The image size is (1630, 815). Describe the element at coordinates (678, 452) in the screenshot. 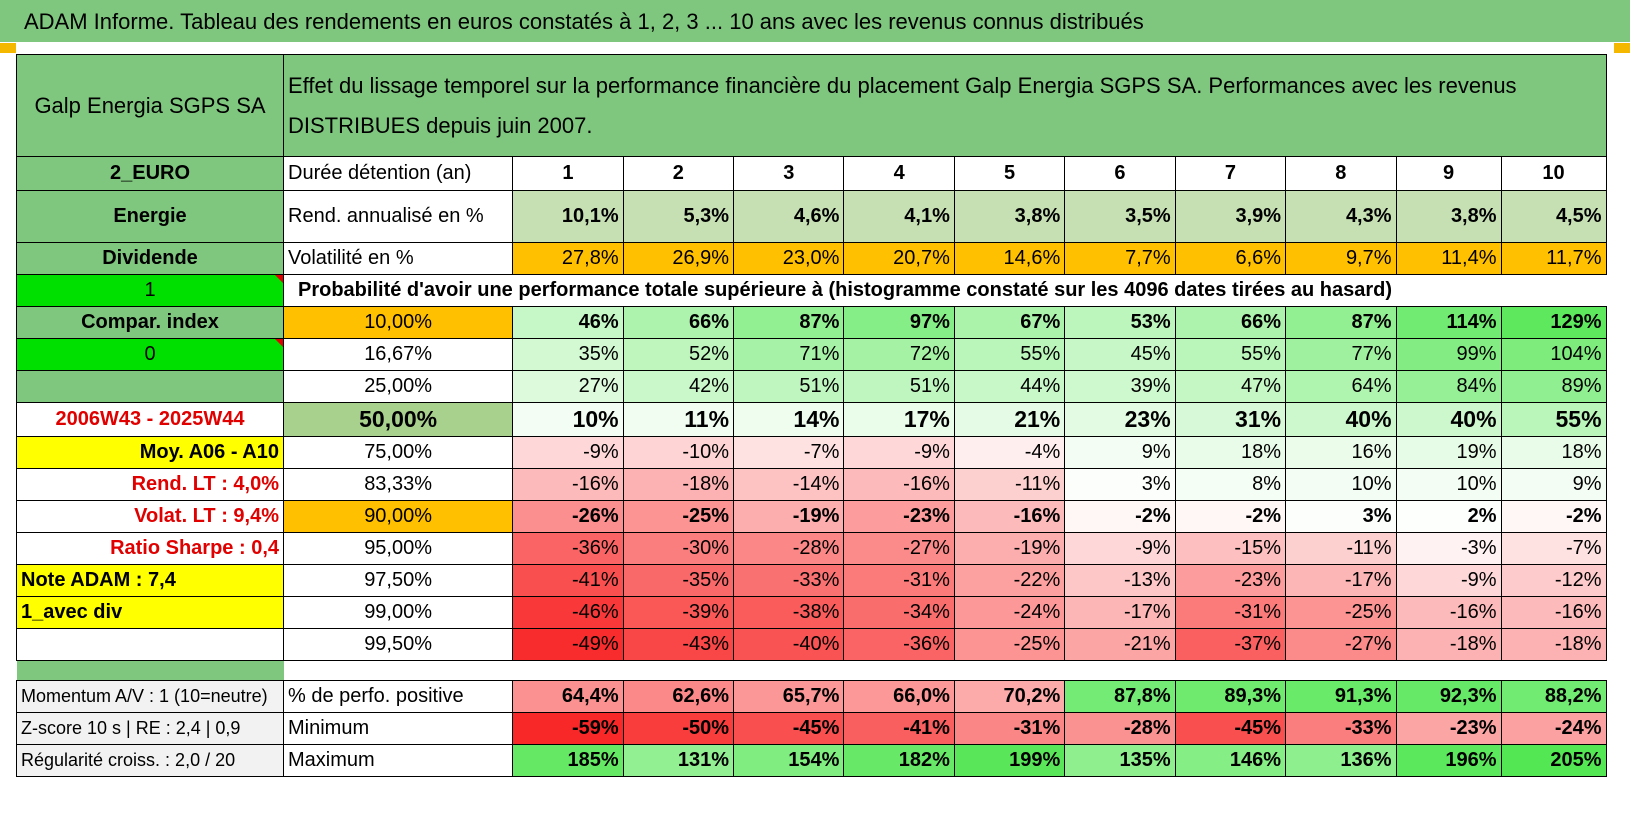

I see `quantile-cell: -10%` at that location.